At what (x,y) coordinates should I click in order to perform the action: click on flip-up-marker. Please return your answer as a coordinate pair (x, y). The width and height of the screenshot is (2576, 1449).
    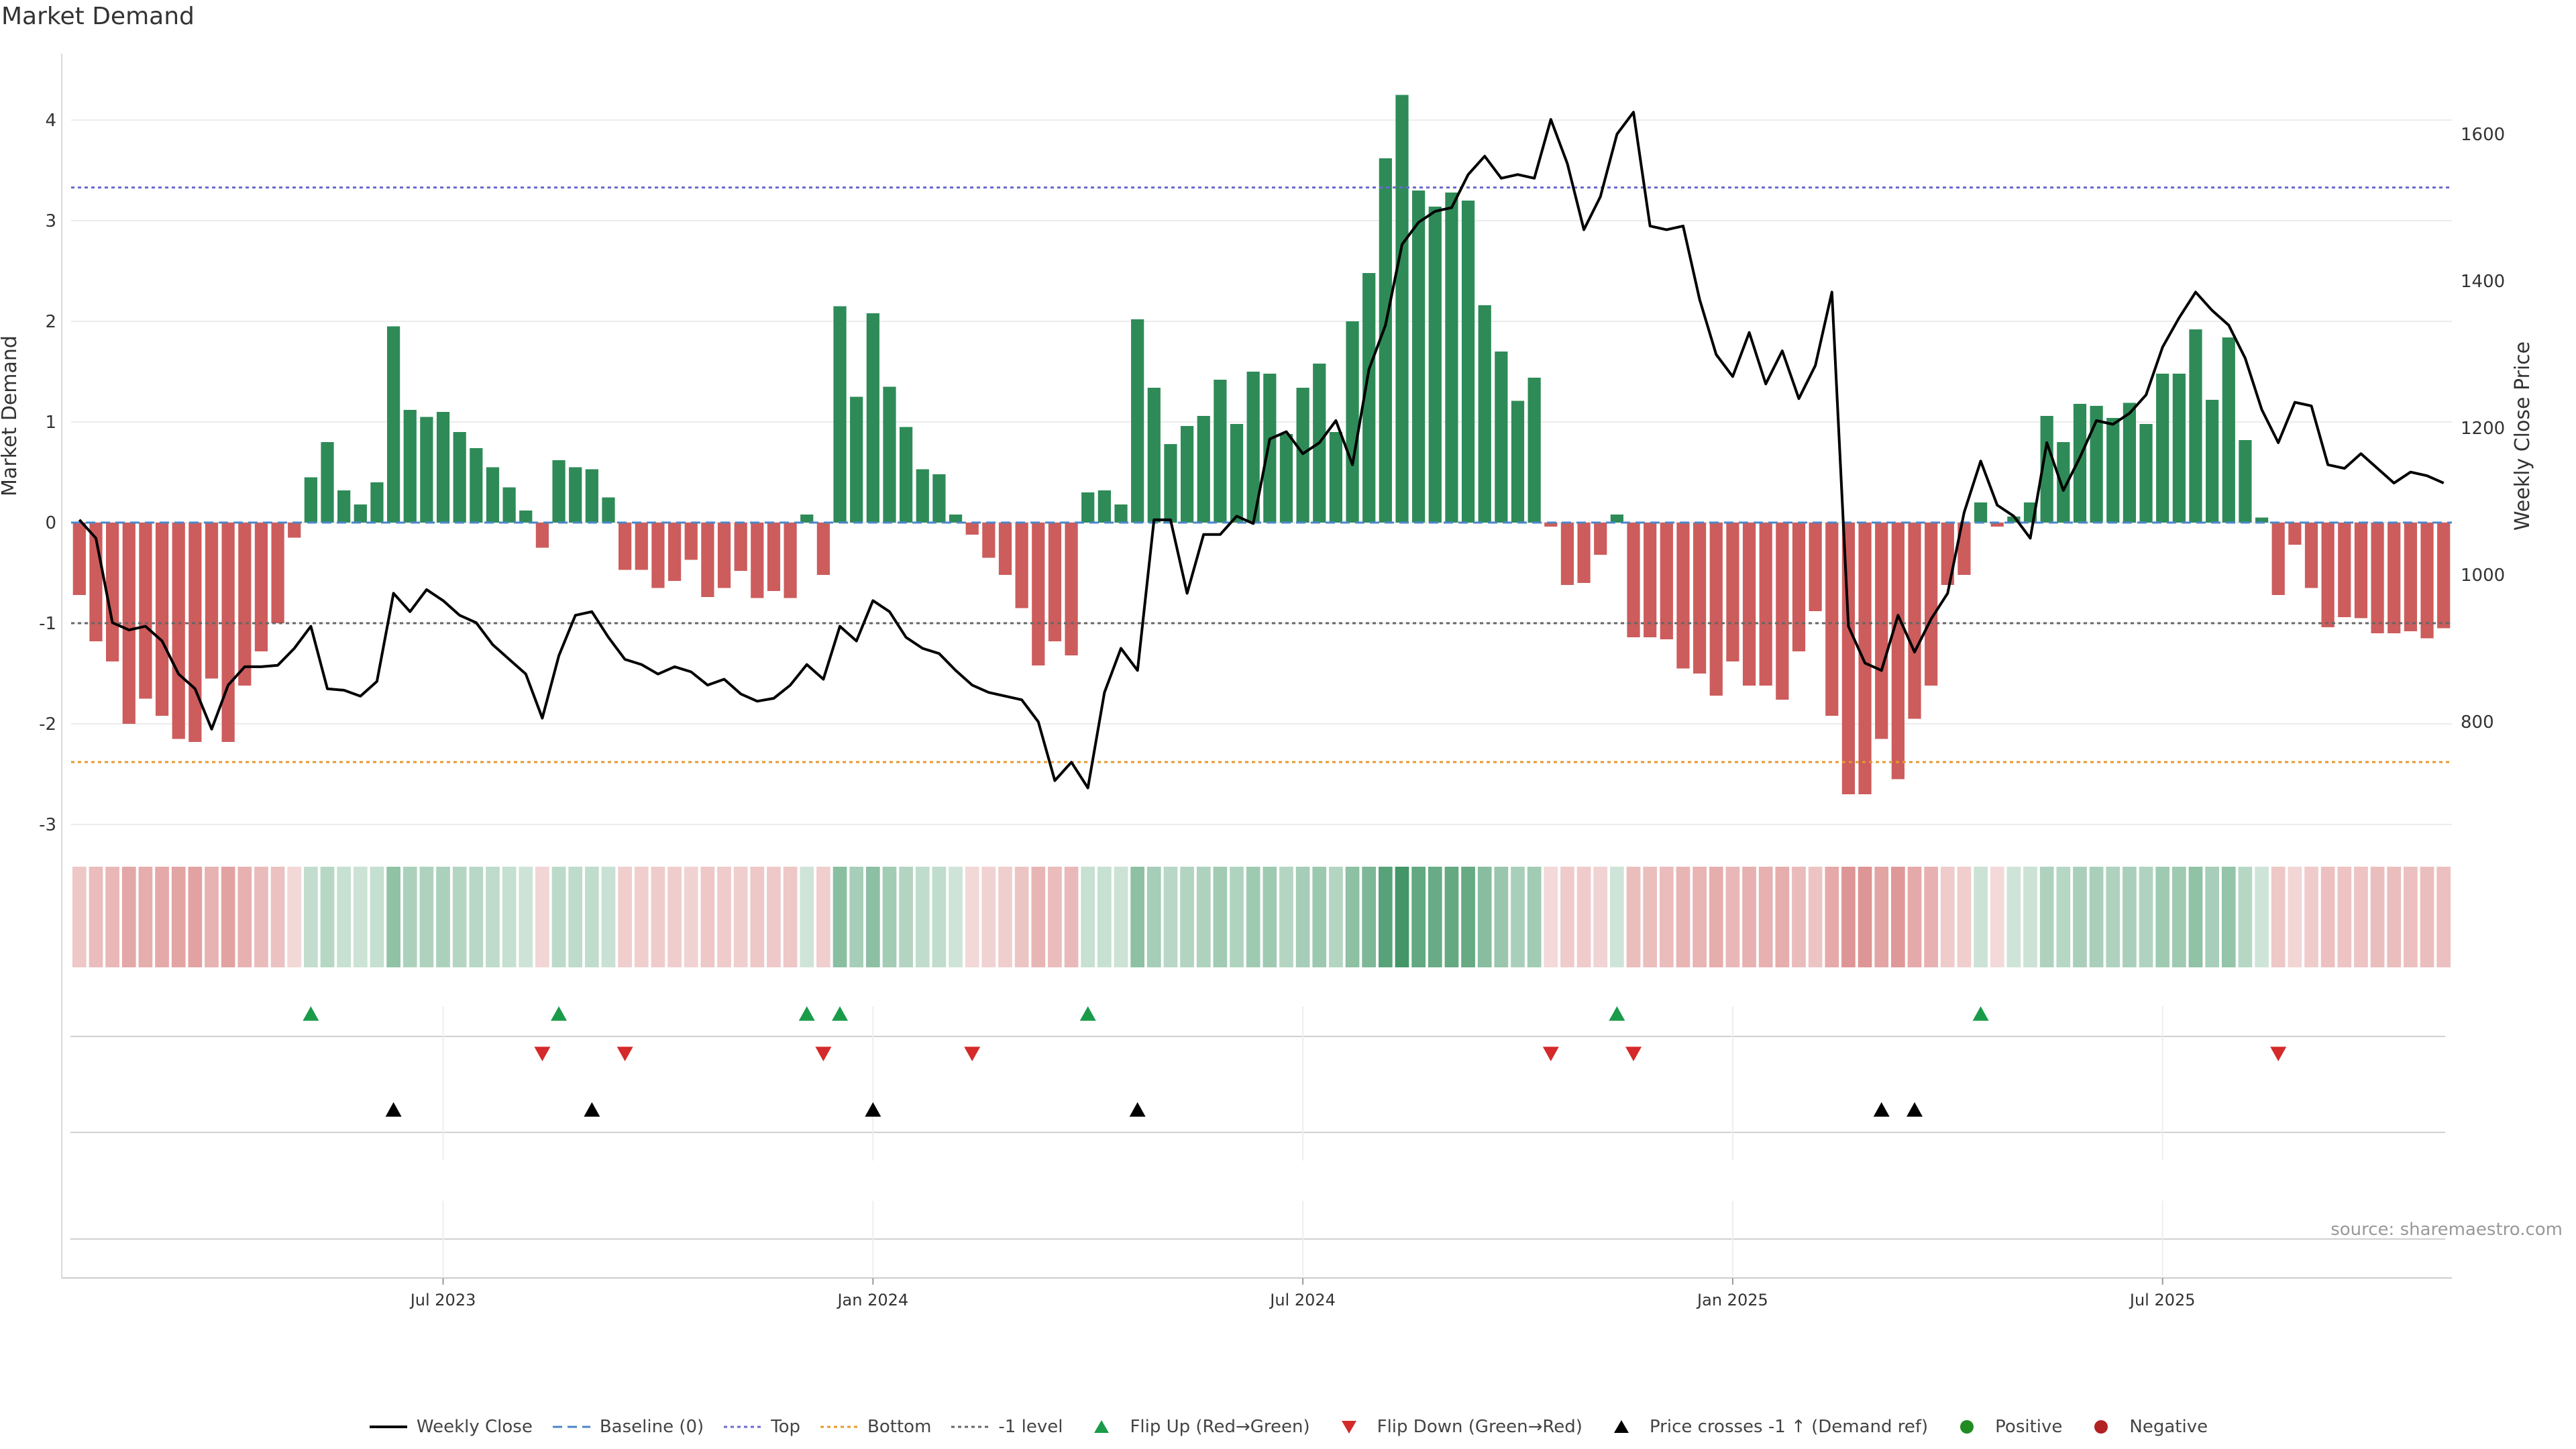
    Looking at the image, I should click on (1617, 1013).